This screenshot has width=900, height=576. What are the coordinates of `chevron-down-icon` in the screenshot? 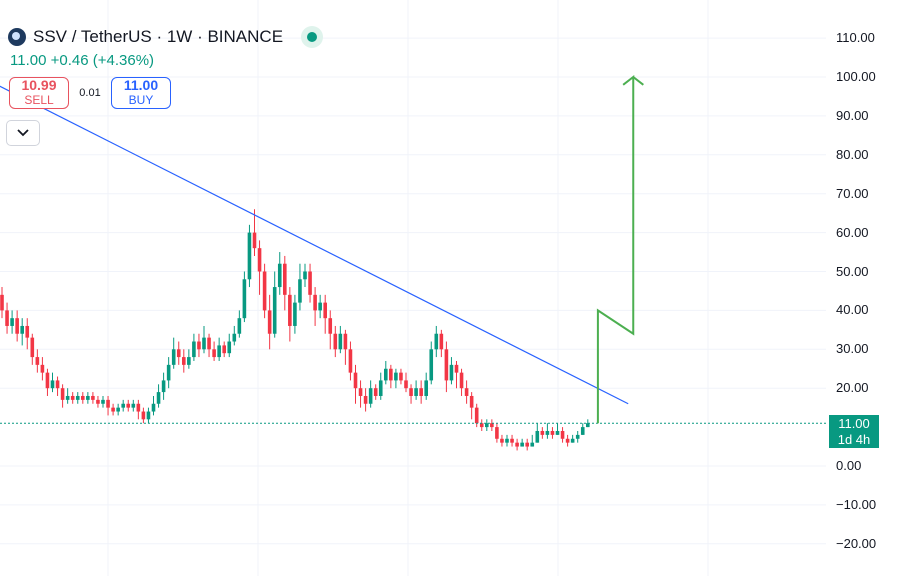 It's located at (23, 133).